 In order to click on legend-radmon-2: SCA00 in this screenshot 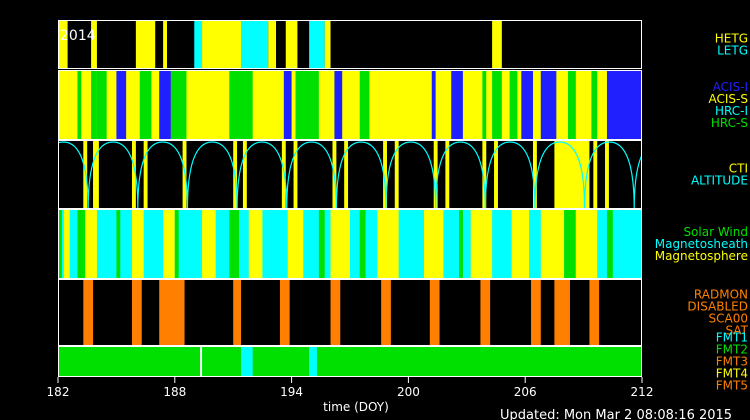, I will do `click(728, 319)`.